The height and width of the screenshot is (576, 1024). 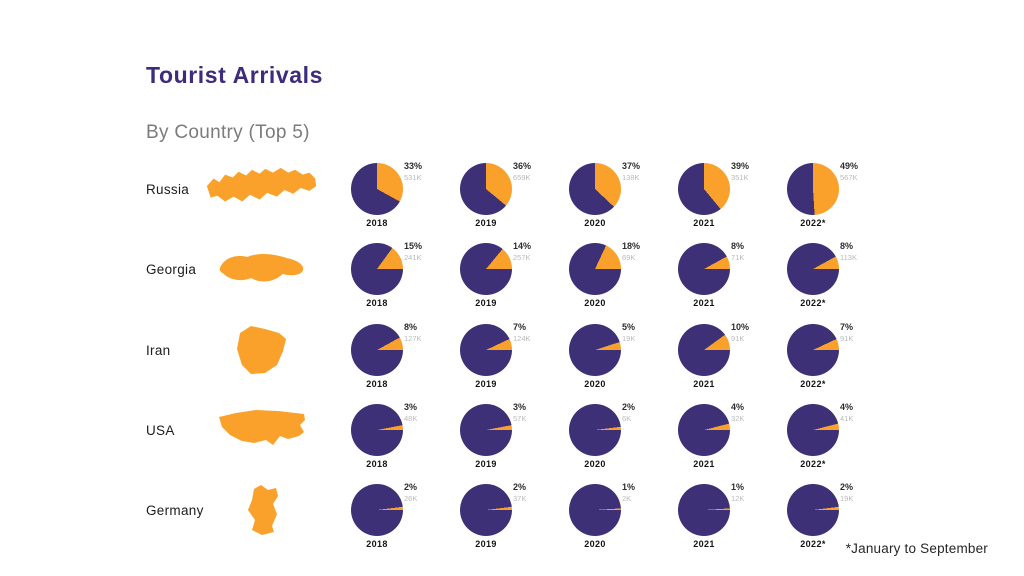 I want to click on country-label-iran: Iran, so click(x=158, y=350).